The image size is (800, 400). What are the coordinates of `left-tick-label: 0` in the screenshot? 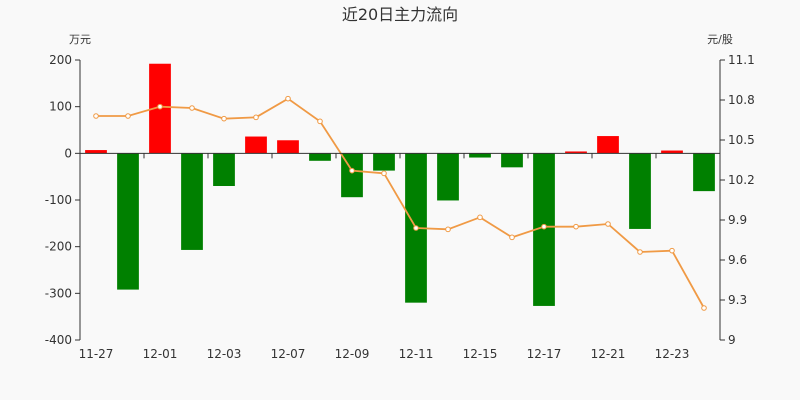 It's located at (68, 153).